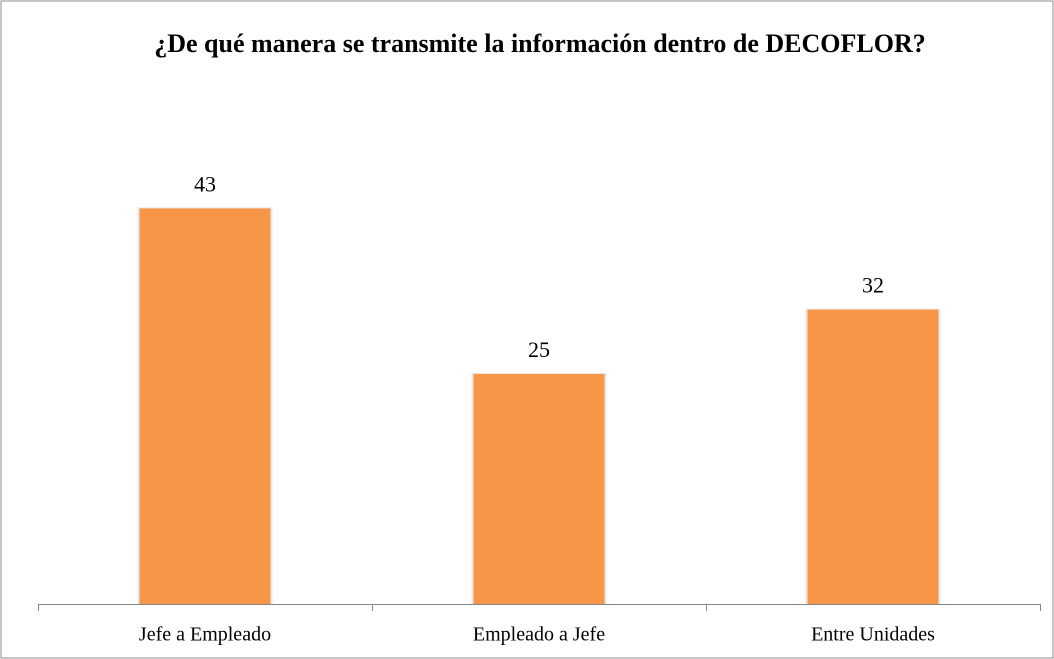  Describe the element at coordinates (205, 635) in the screenshot. I see `x-tick-label: Jefe a Empleado` at that location.